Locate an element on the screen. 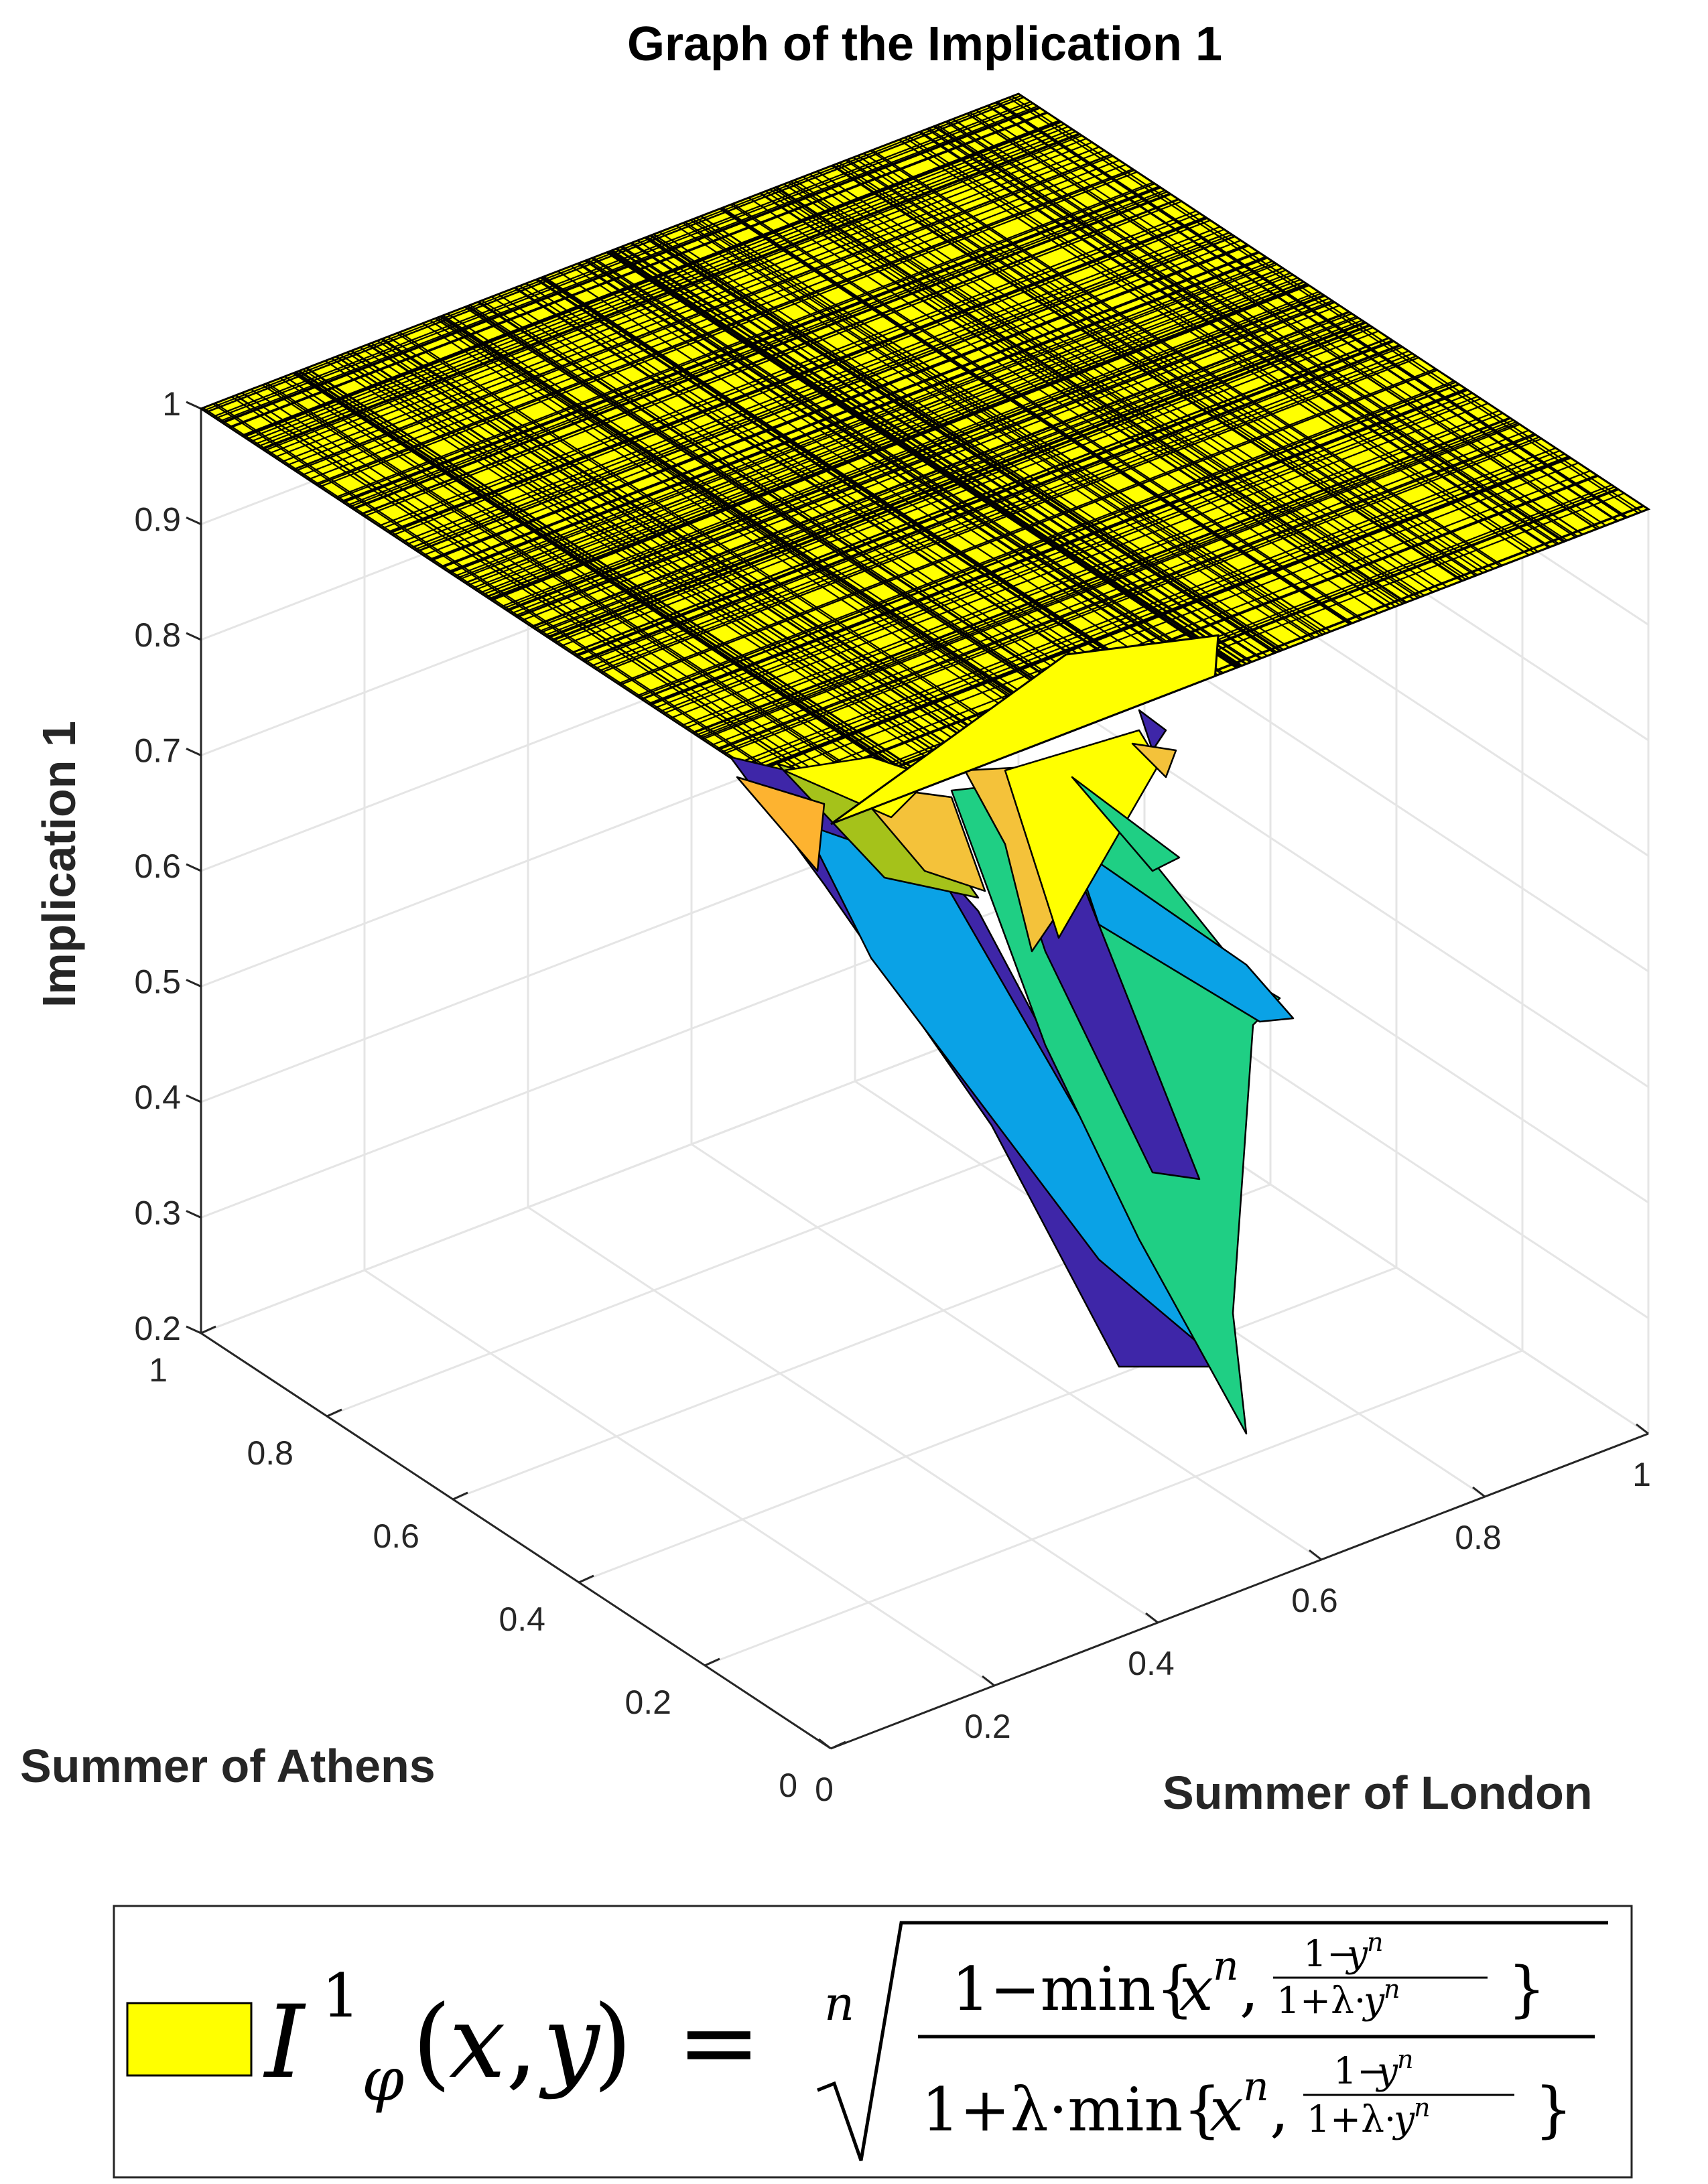  z-tick-label: 0.9 is located at coordinates (157, 520).